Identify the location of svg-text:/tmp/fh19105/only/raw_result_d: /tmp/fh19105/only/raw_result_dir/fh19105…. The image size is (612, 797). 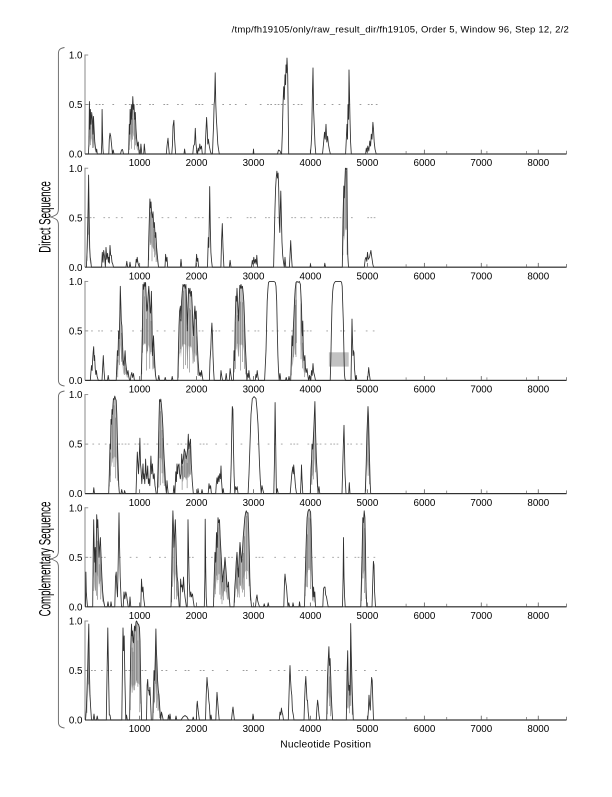
(400, 30).